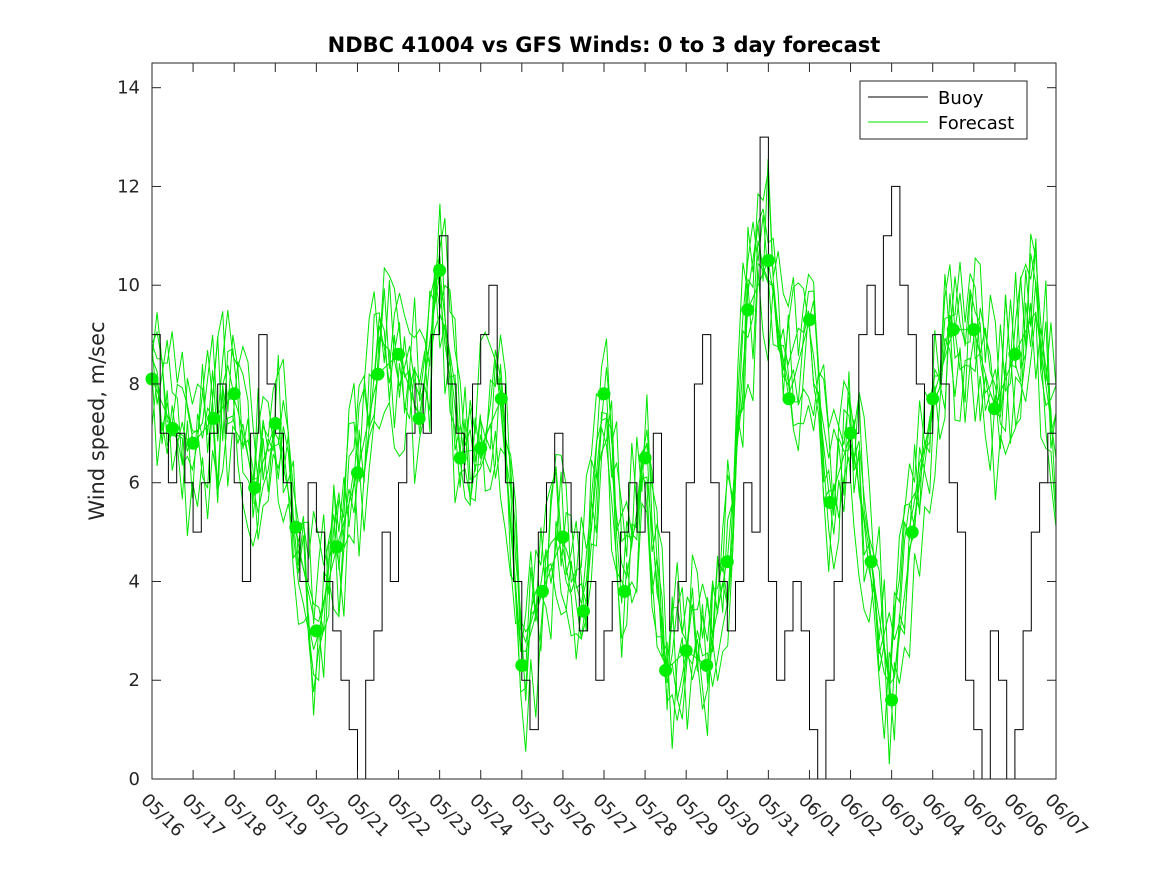 Image resolution: width=1167 pixels, height=875 pixels. What do you see at coordinates (976, 123) in the screenshot?
I see `legend-label-forecast: Forecast` at bounding box center [976, 123].